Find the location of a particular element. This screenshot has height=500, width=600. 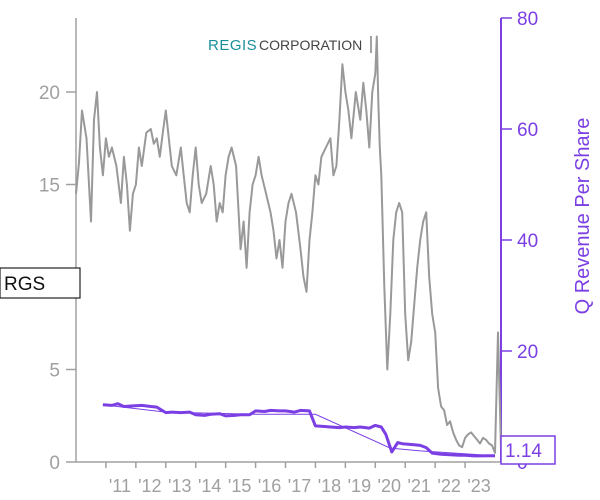

logo-brand: REGIS is located at coordinates (232, 45).